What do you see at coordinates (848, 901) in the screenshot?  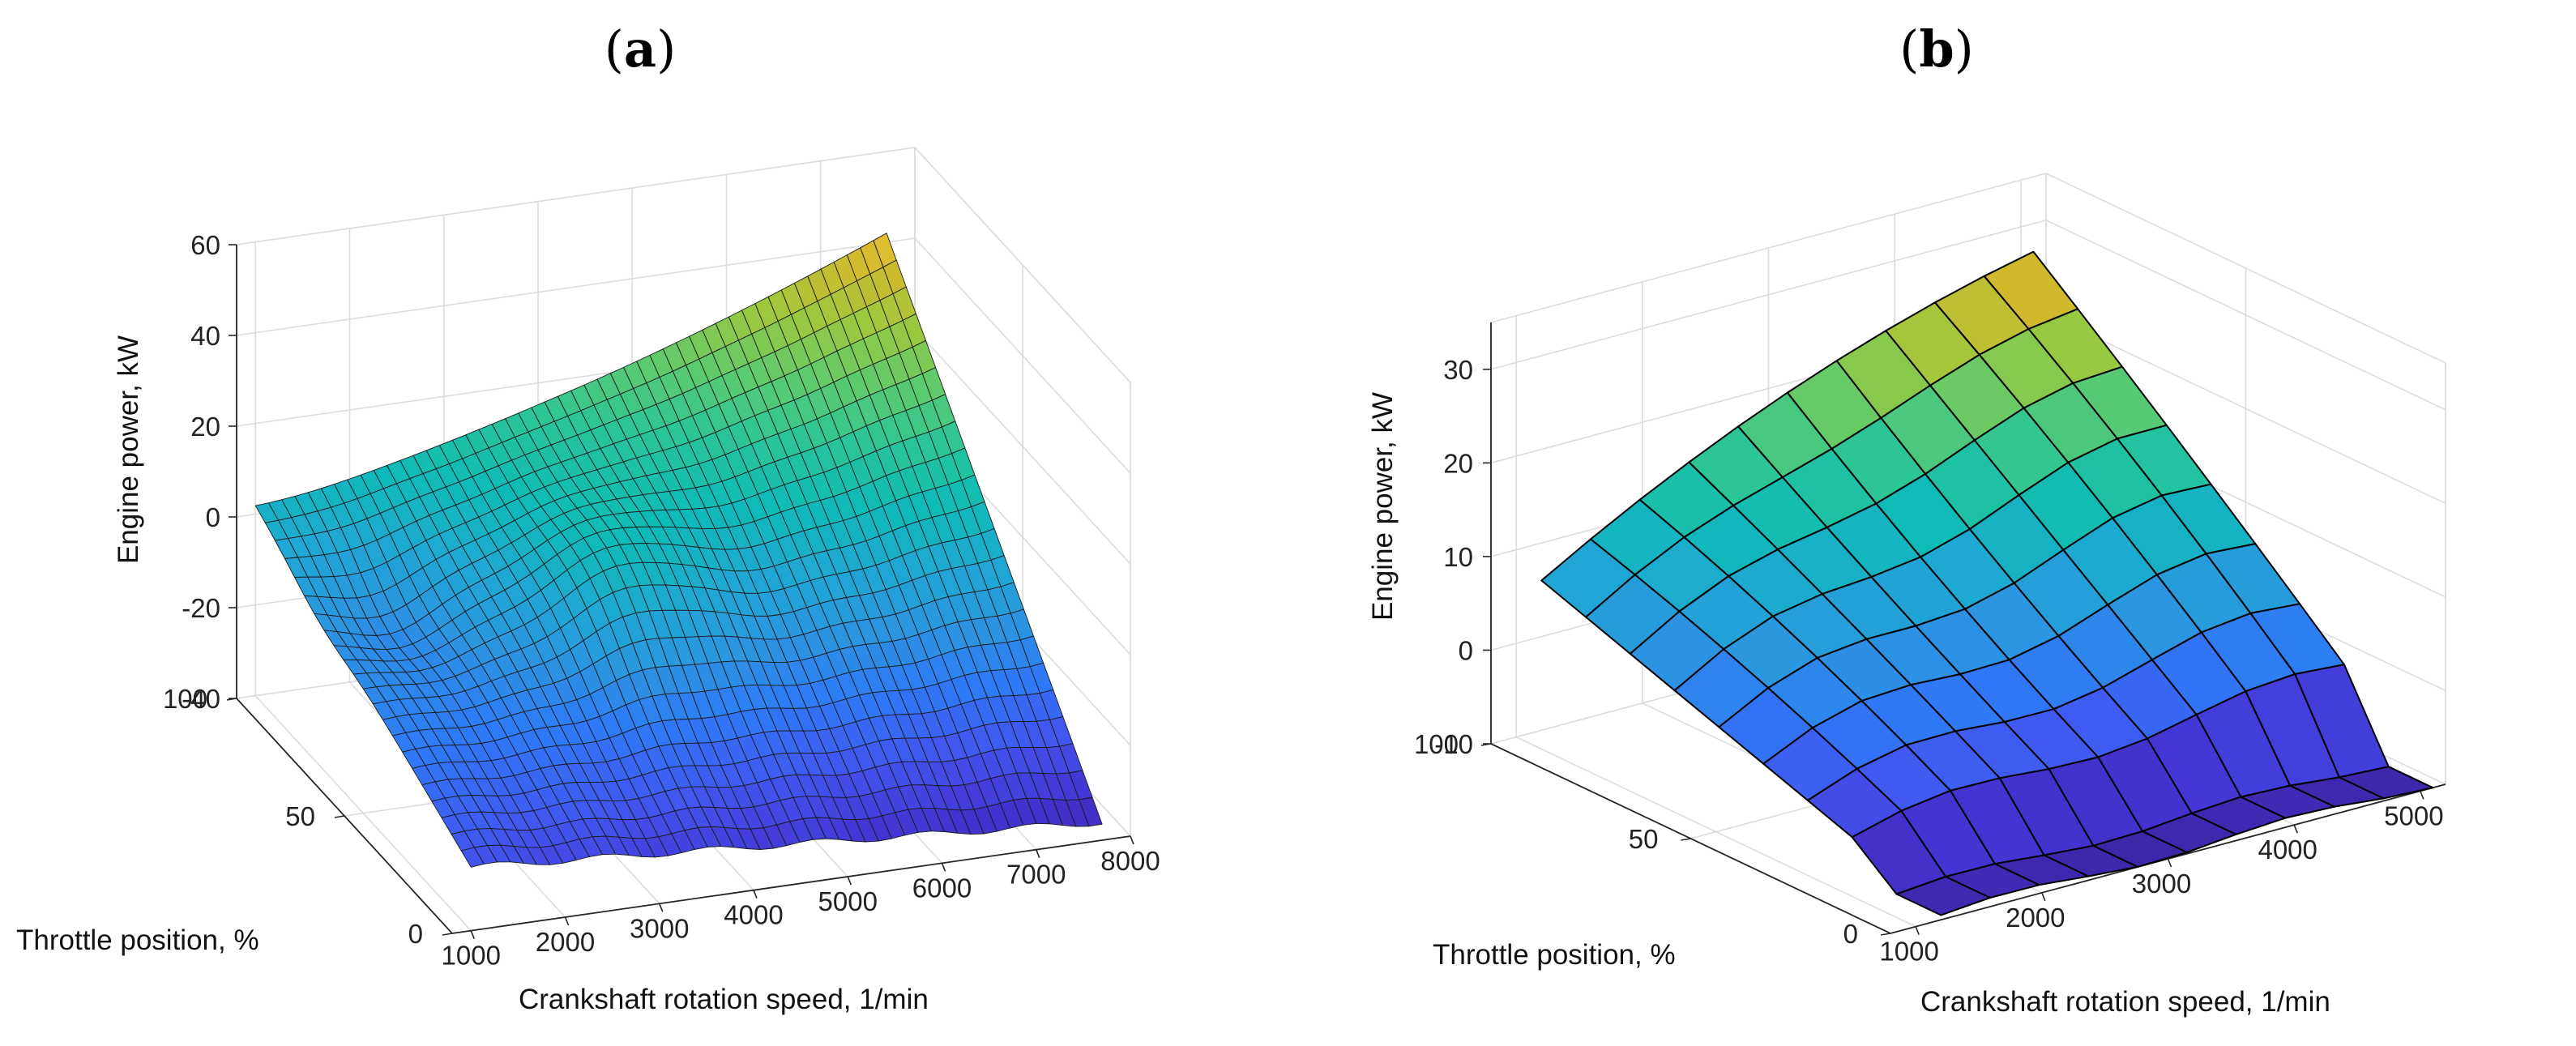 I see `panel-a-x-tick-label: 5000` at bounding box center [848, 901].